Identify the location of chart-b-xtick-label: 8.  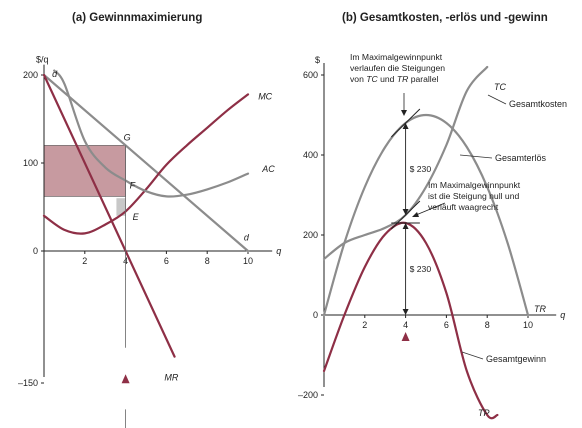
(487, 325).